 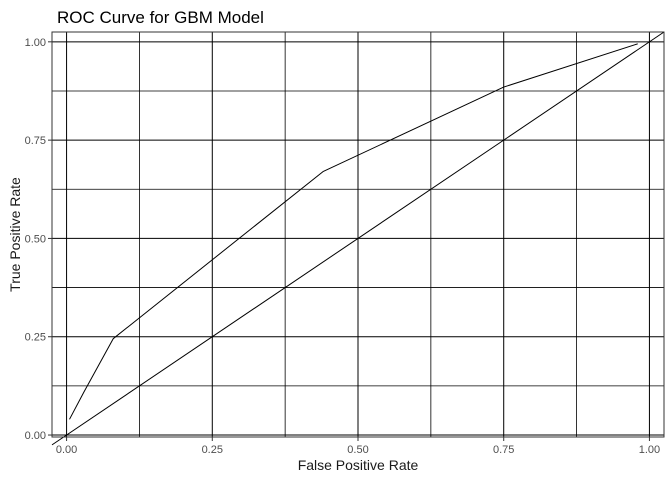 I want to click on y-tick-label: 0.00, so click(x=35, y=436).